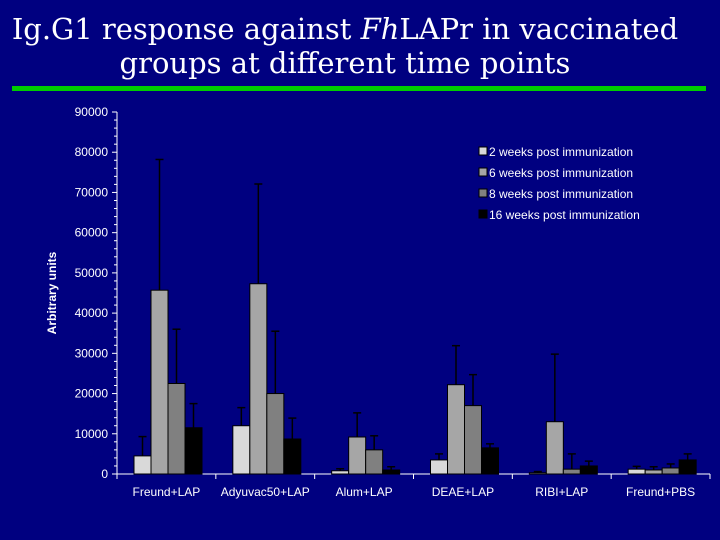  What do you see at coordinates (92, 273) in the screenshot?
I see `y-tick-label: 50000` at bounding box center [92, 273].